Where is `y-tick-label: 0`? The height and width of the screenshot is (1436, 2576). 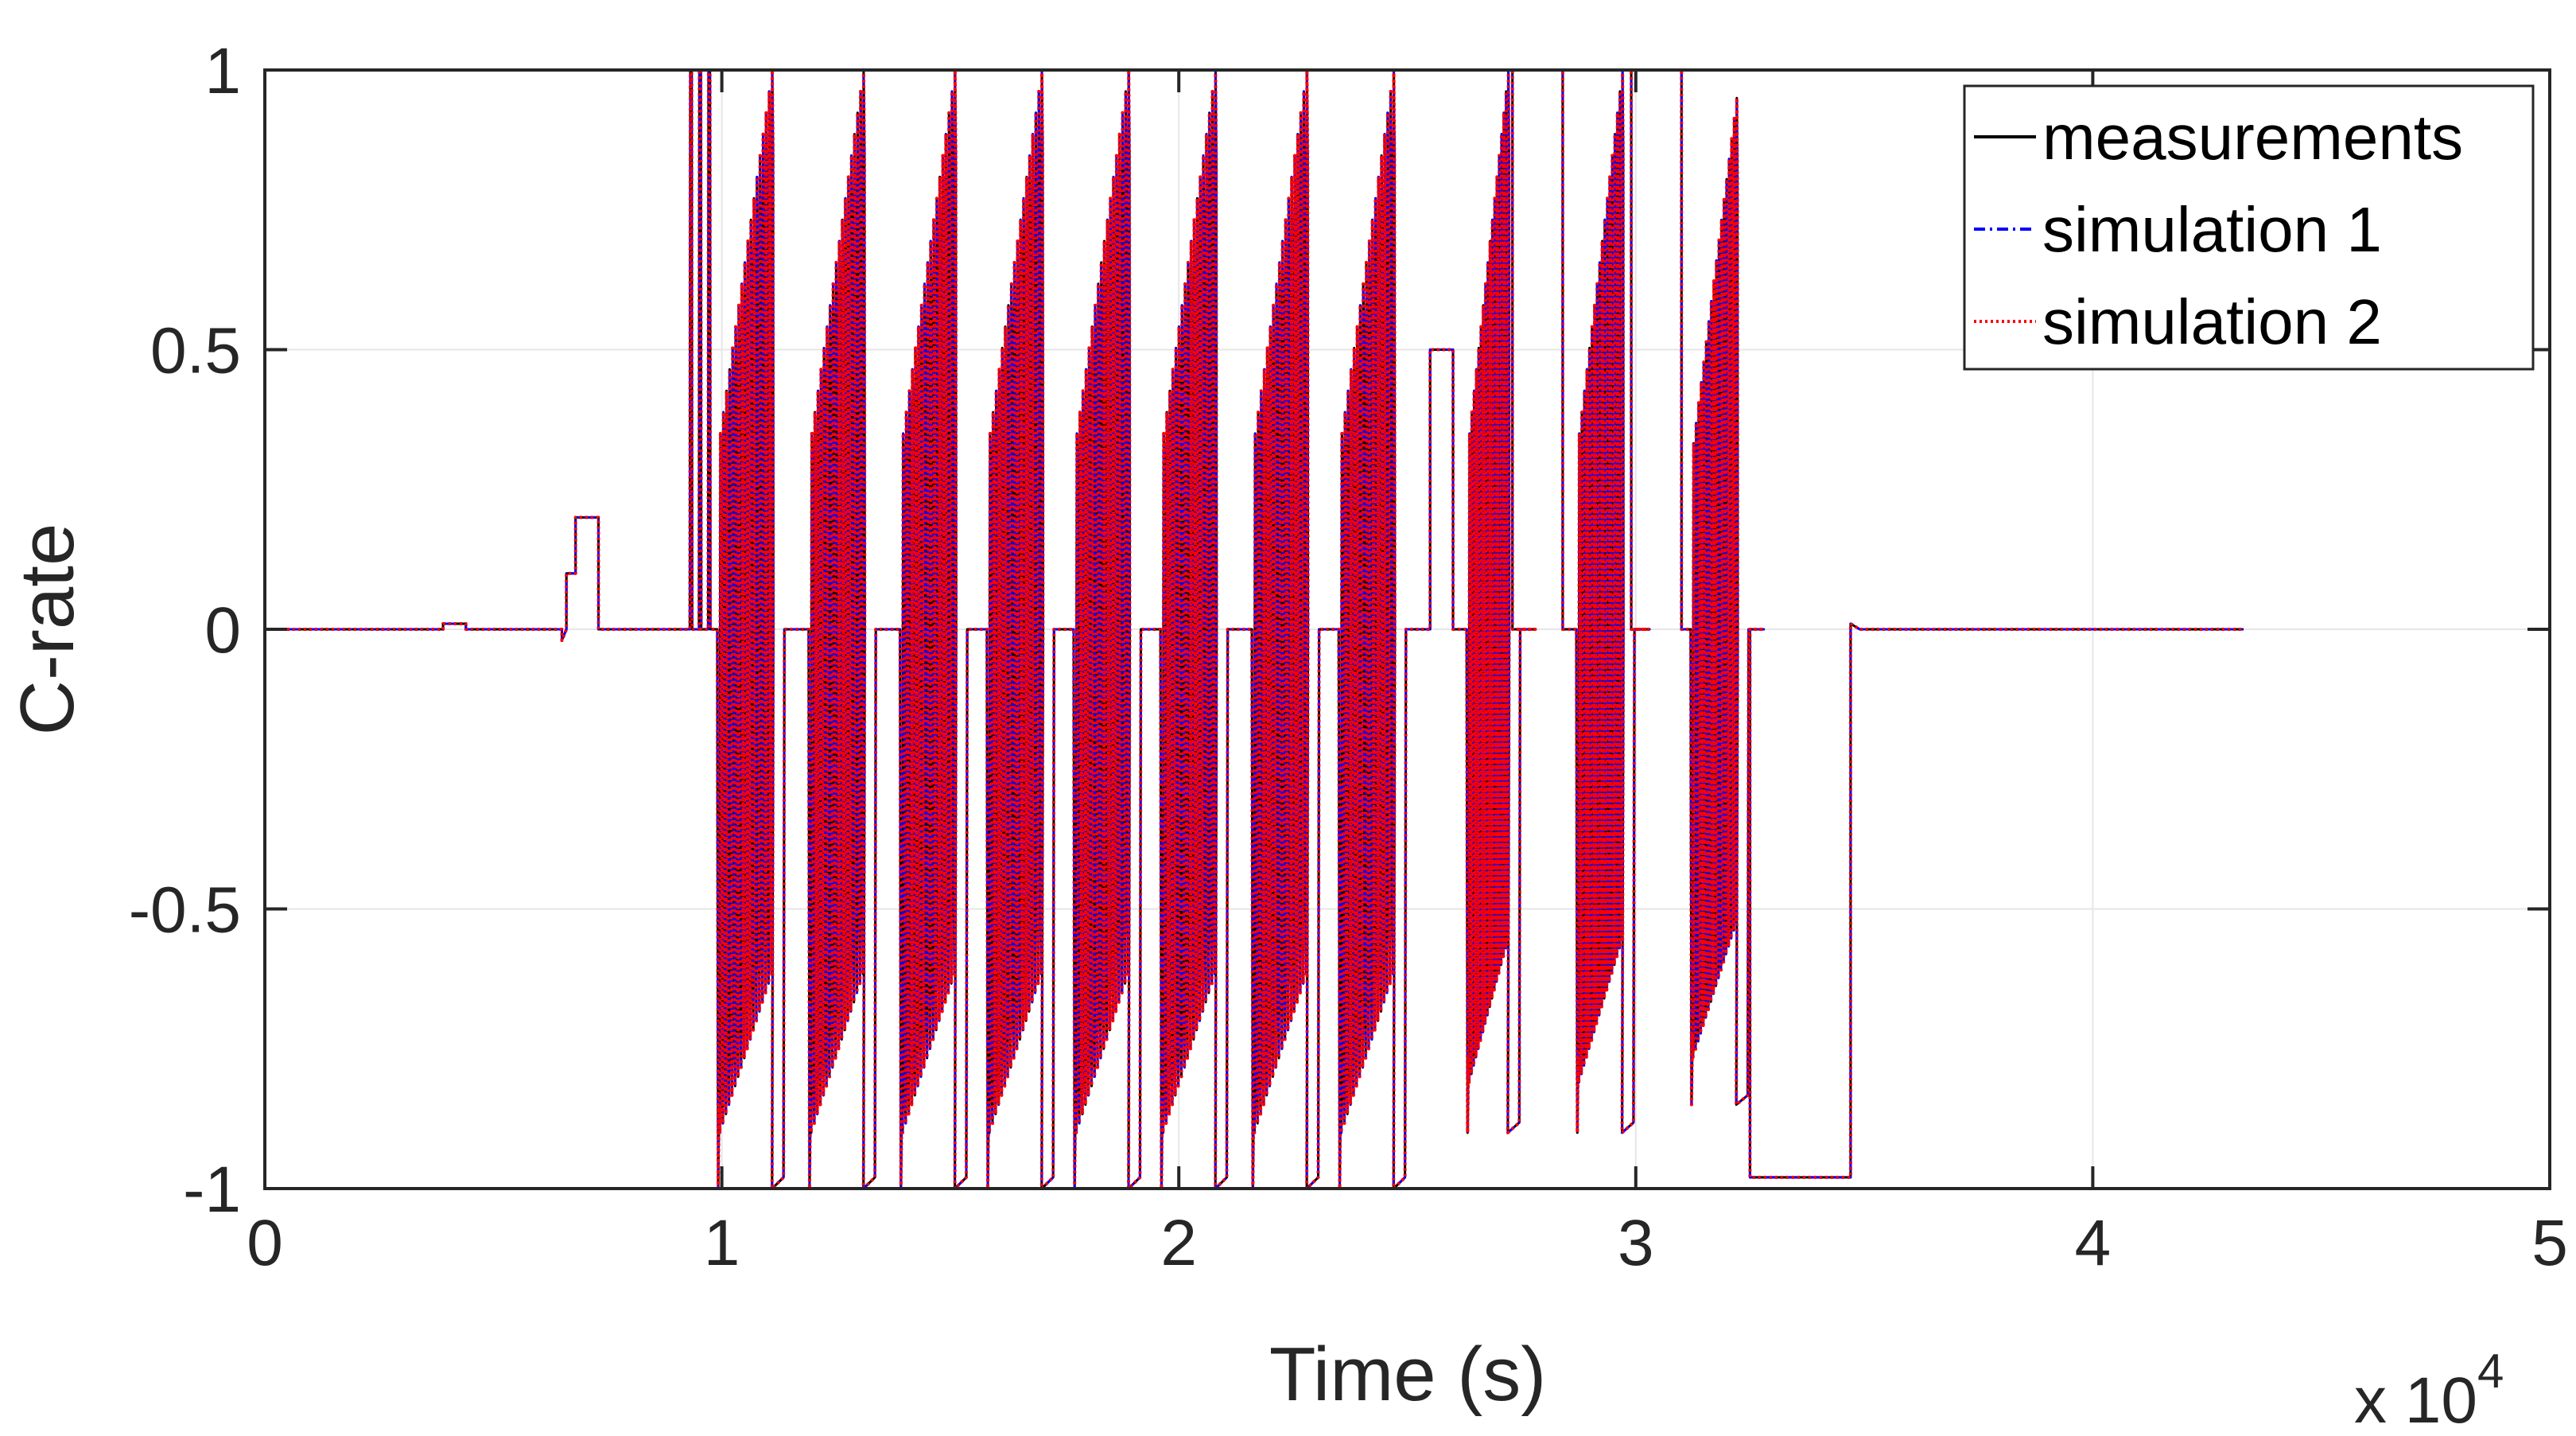 y-tick-label: 0 is located at coordinates (222, 630).